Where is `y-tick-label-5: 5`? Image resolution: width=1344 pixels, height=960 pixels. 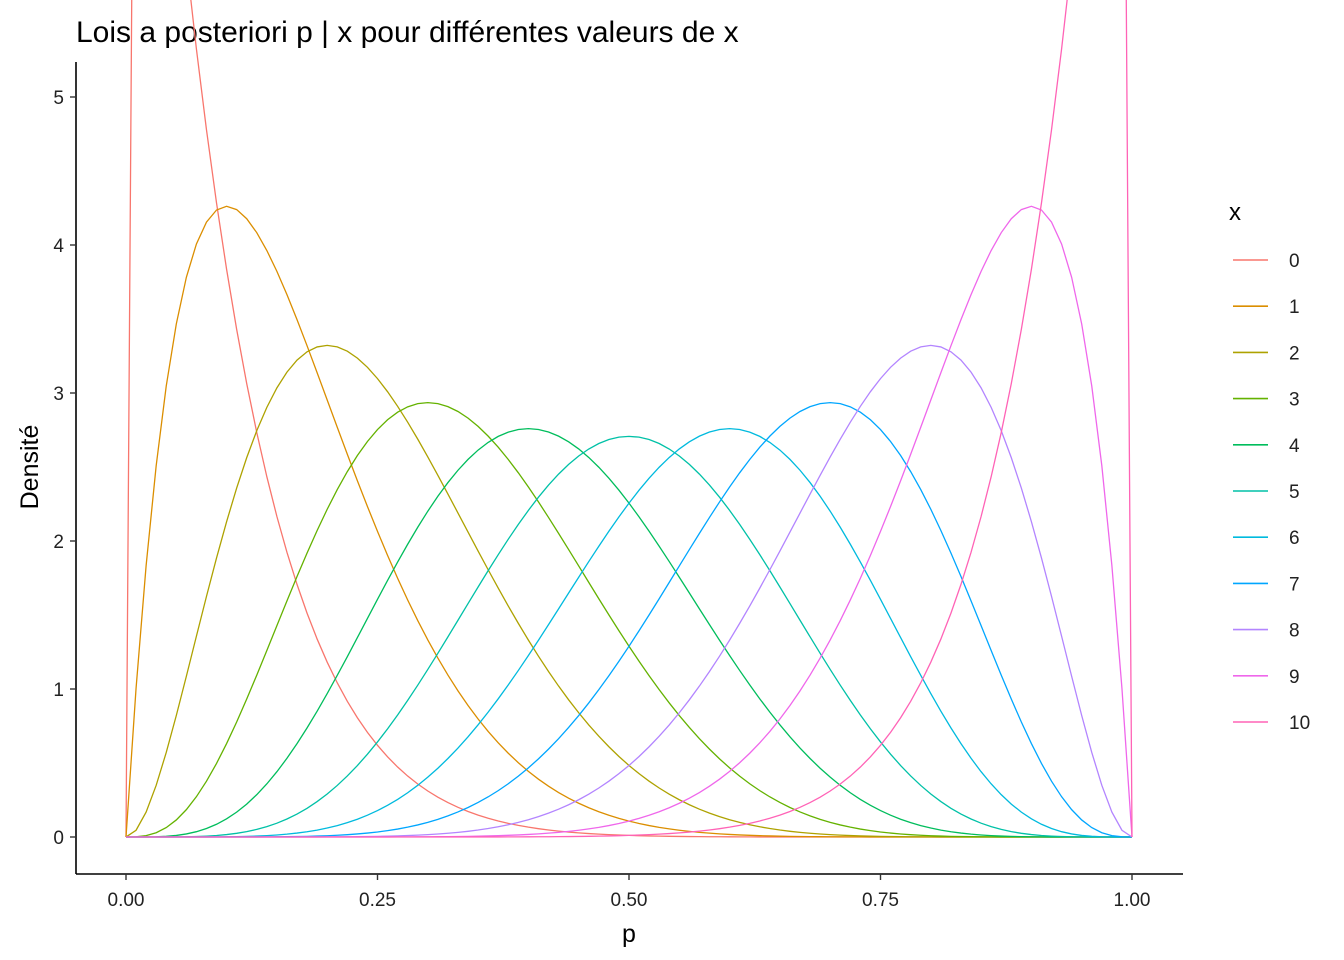 y-tick-label-5: 5 is located at coordinates (58, 98).